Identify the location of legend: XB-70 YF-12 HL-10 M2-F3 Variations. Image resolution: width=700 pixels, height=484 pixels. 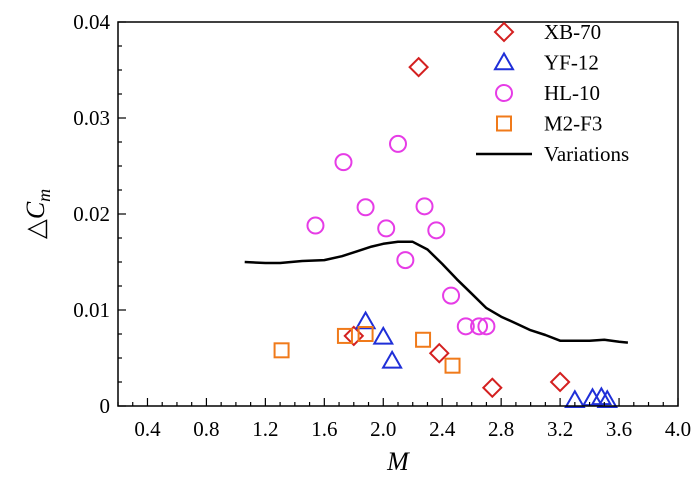
(552, 93).